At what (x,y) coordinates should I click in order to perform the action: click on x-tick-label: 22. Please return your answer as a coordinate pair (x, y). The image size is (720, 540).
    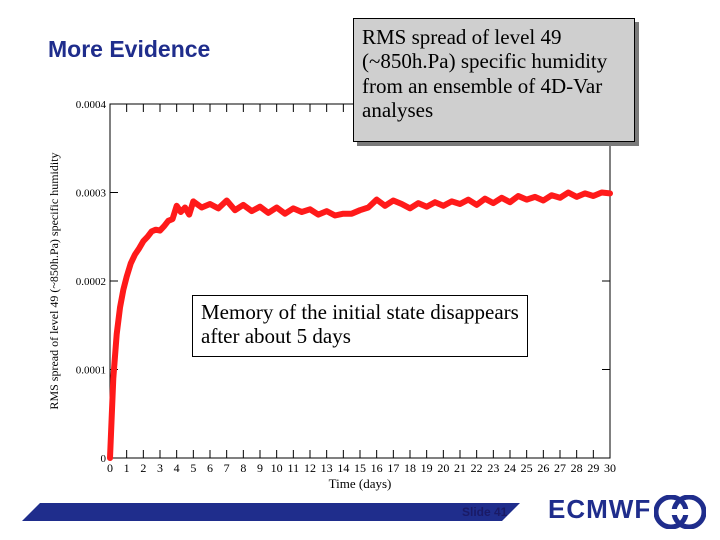
    Looking at the image, I should click on (477, 468).